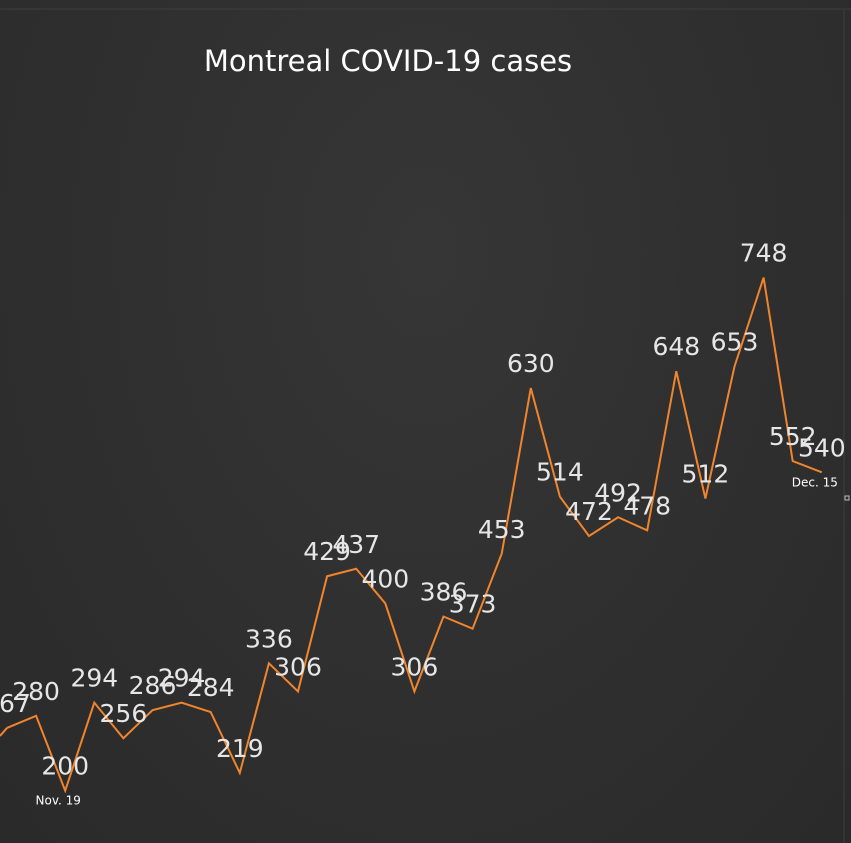  I want to click on data-label: 386, so click(444, 592).